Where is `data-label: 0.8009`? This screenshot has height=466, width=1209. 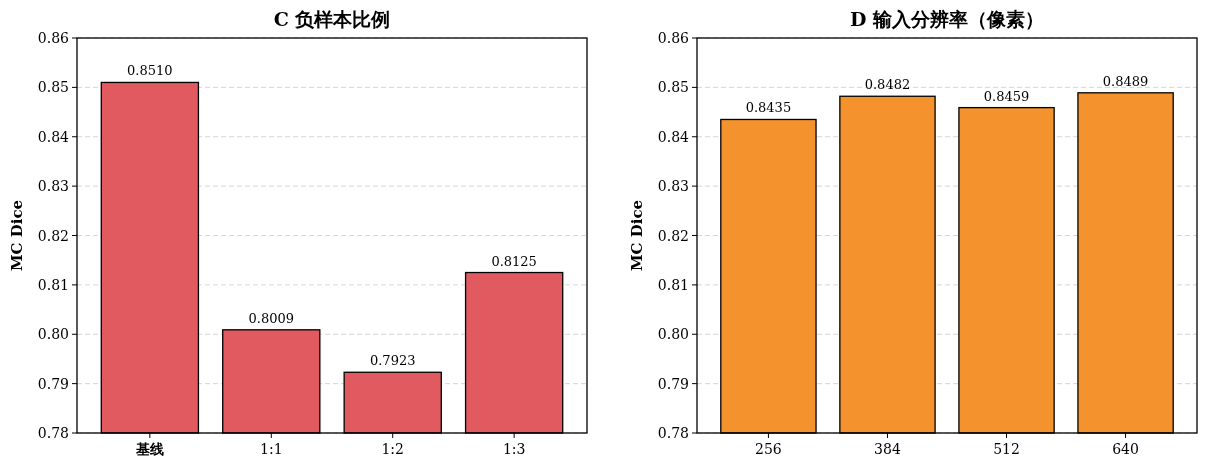
data-label: 0.8009 is located at coordinates (271, 318).